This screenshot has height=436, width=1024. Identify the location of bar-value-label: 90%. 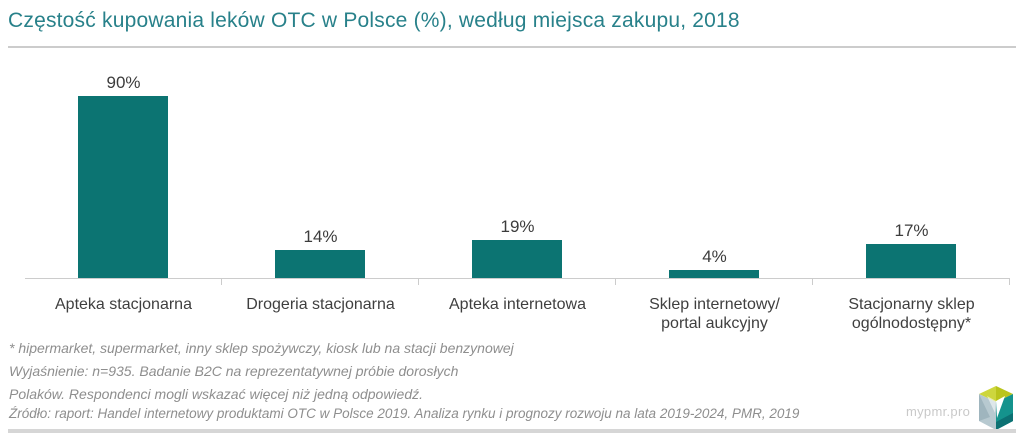
(123, 82).